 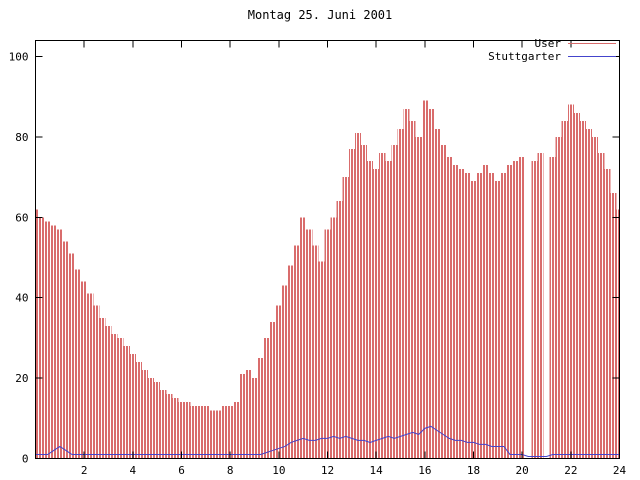 What do you see at coordinates (524, 56) in the screenshot?
I see `legend-label-stuttgarter: Stuttgarter` at bounding box center [524, 56].